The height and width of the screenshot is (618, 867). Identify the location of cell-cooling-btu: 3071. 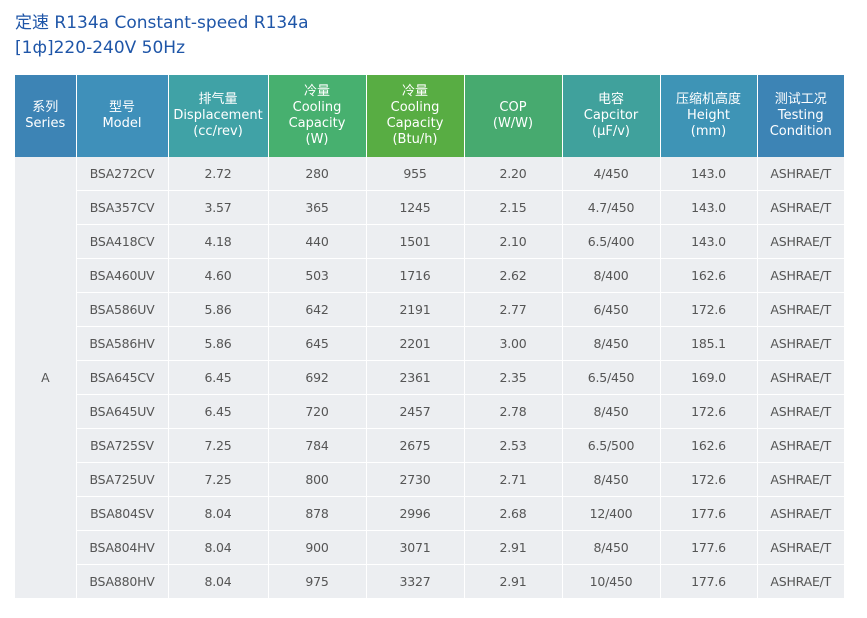
(415, 547).